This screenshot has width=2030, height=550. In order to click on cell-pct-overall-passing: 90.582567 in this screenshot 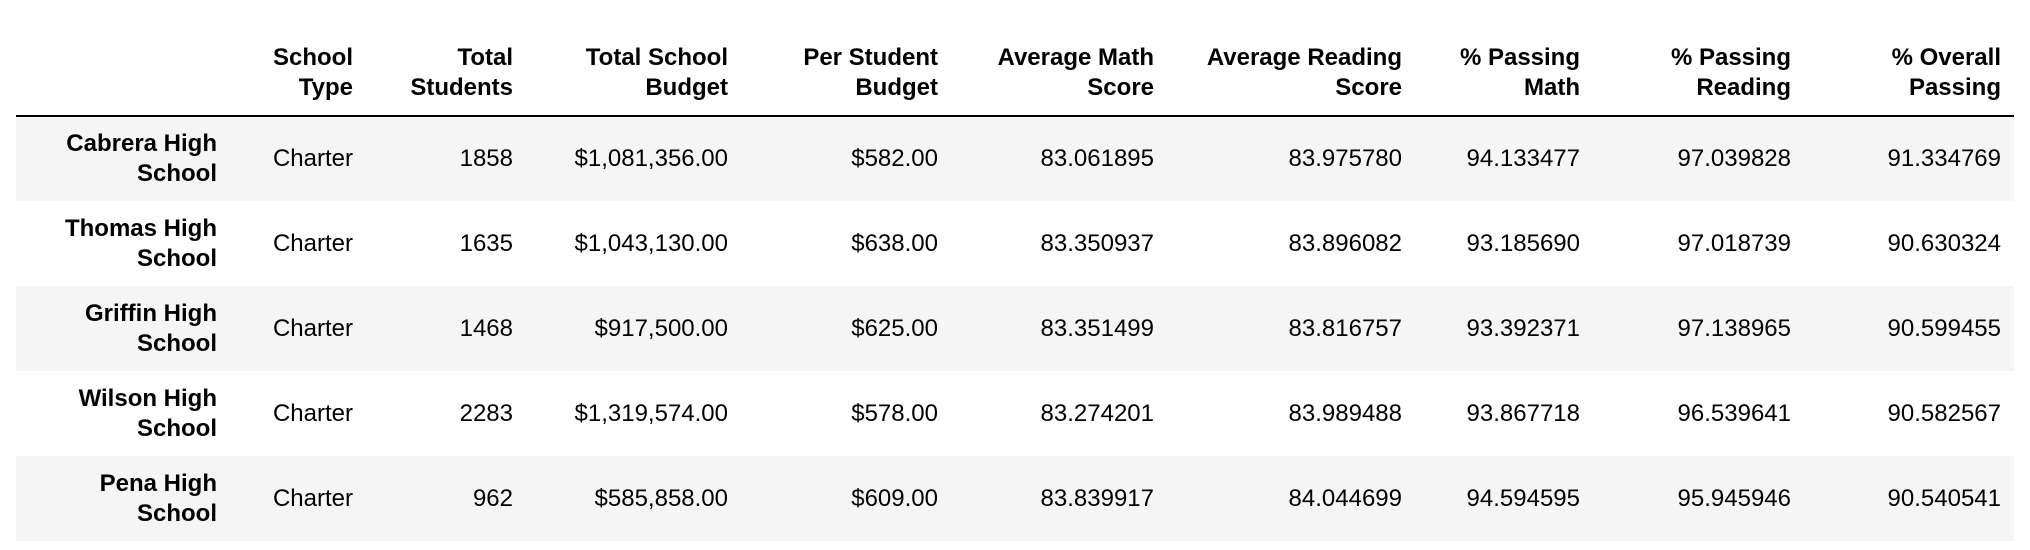, I will do `click(1944, 413)`.